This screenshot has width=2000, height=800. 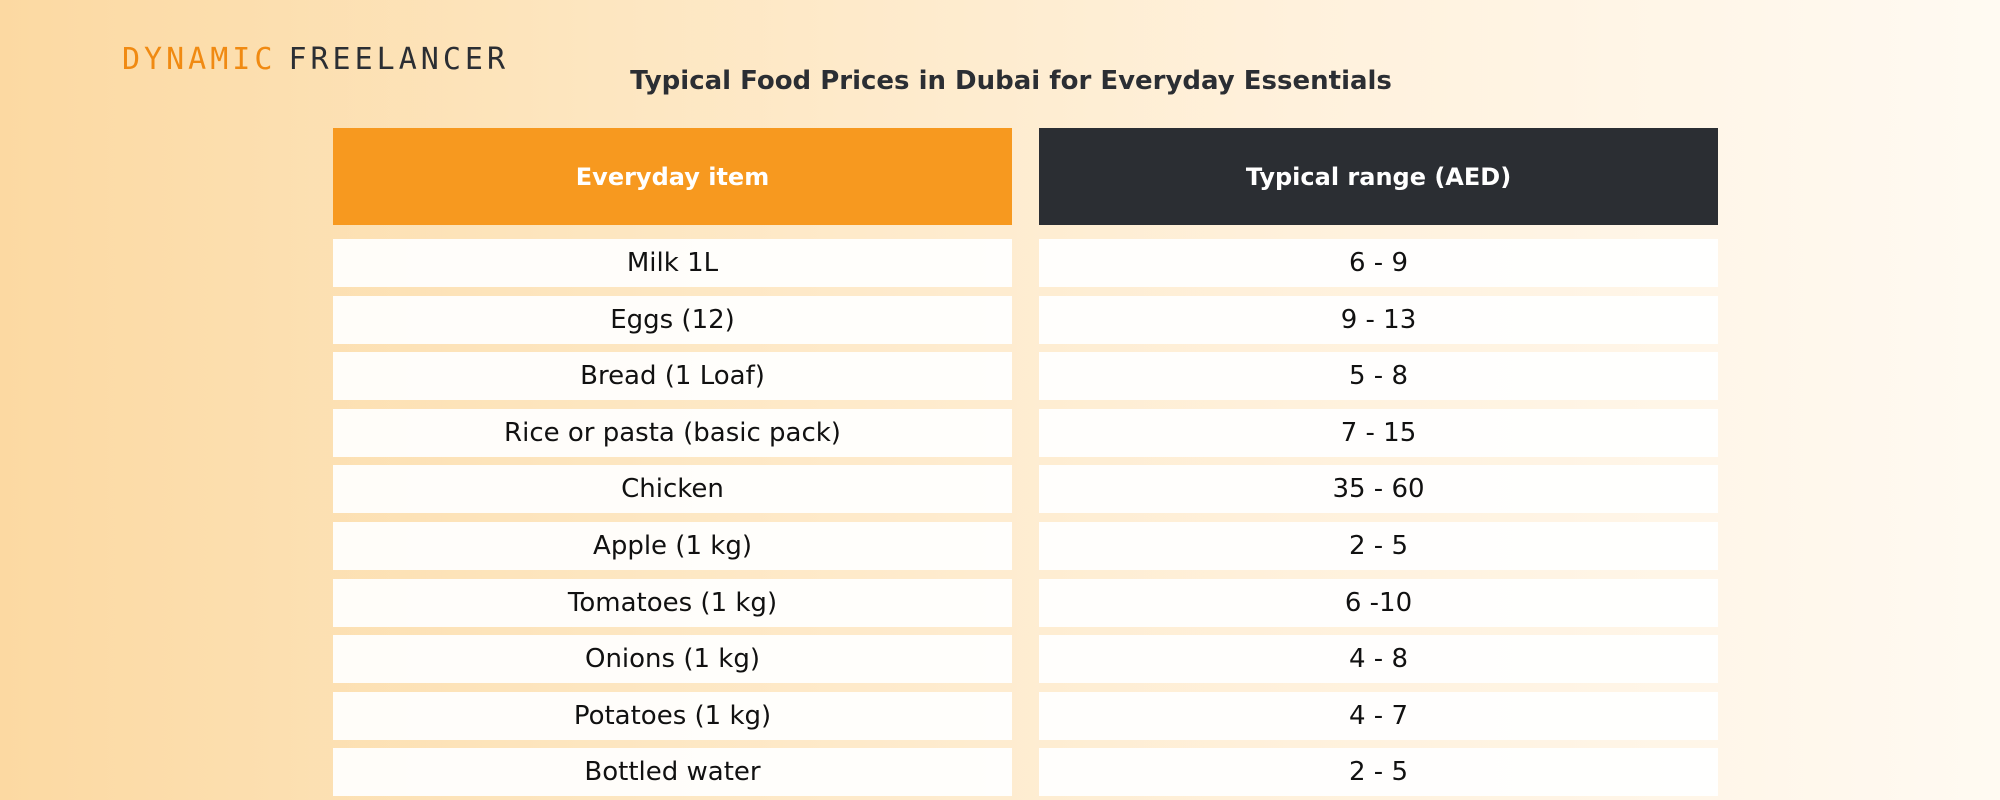 What do you see at coordinates (672, 659) in the screenshot?
I see `table-cell: Onions (1 kg)` at bounding box center [672, 659].